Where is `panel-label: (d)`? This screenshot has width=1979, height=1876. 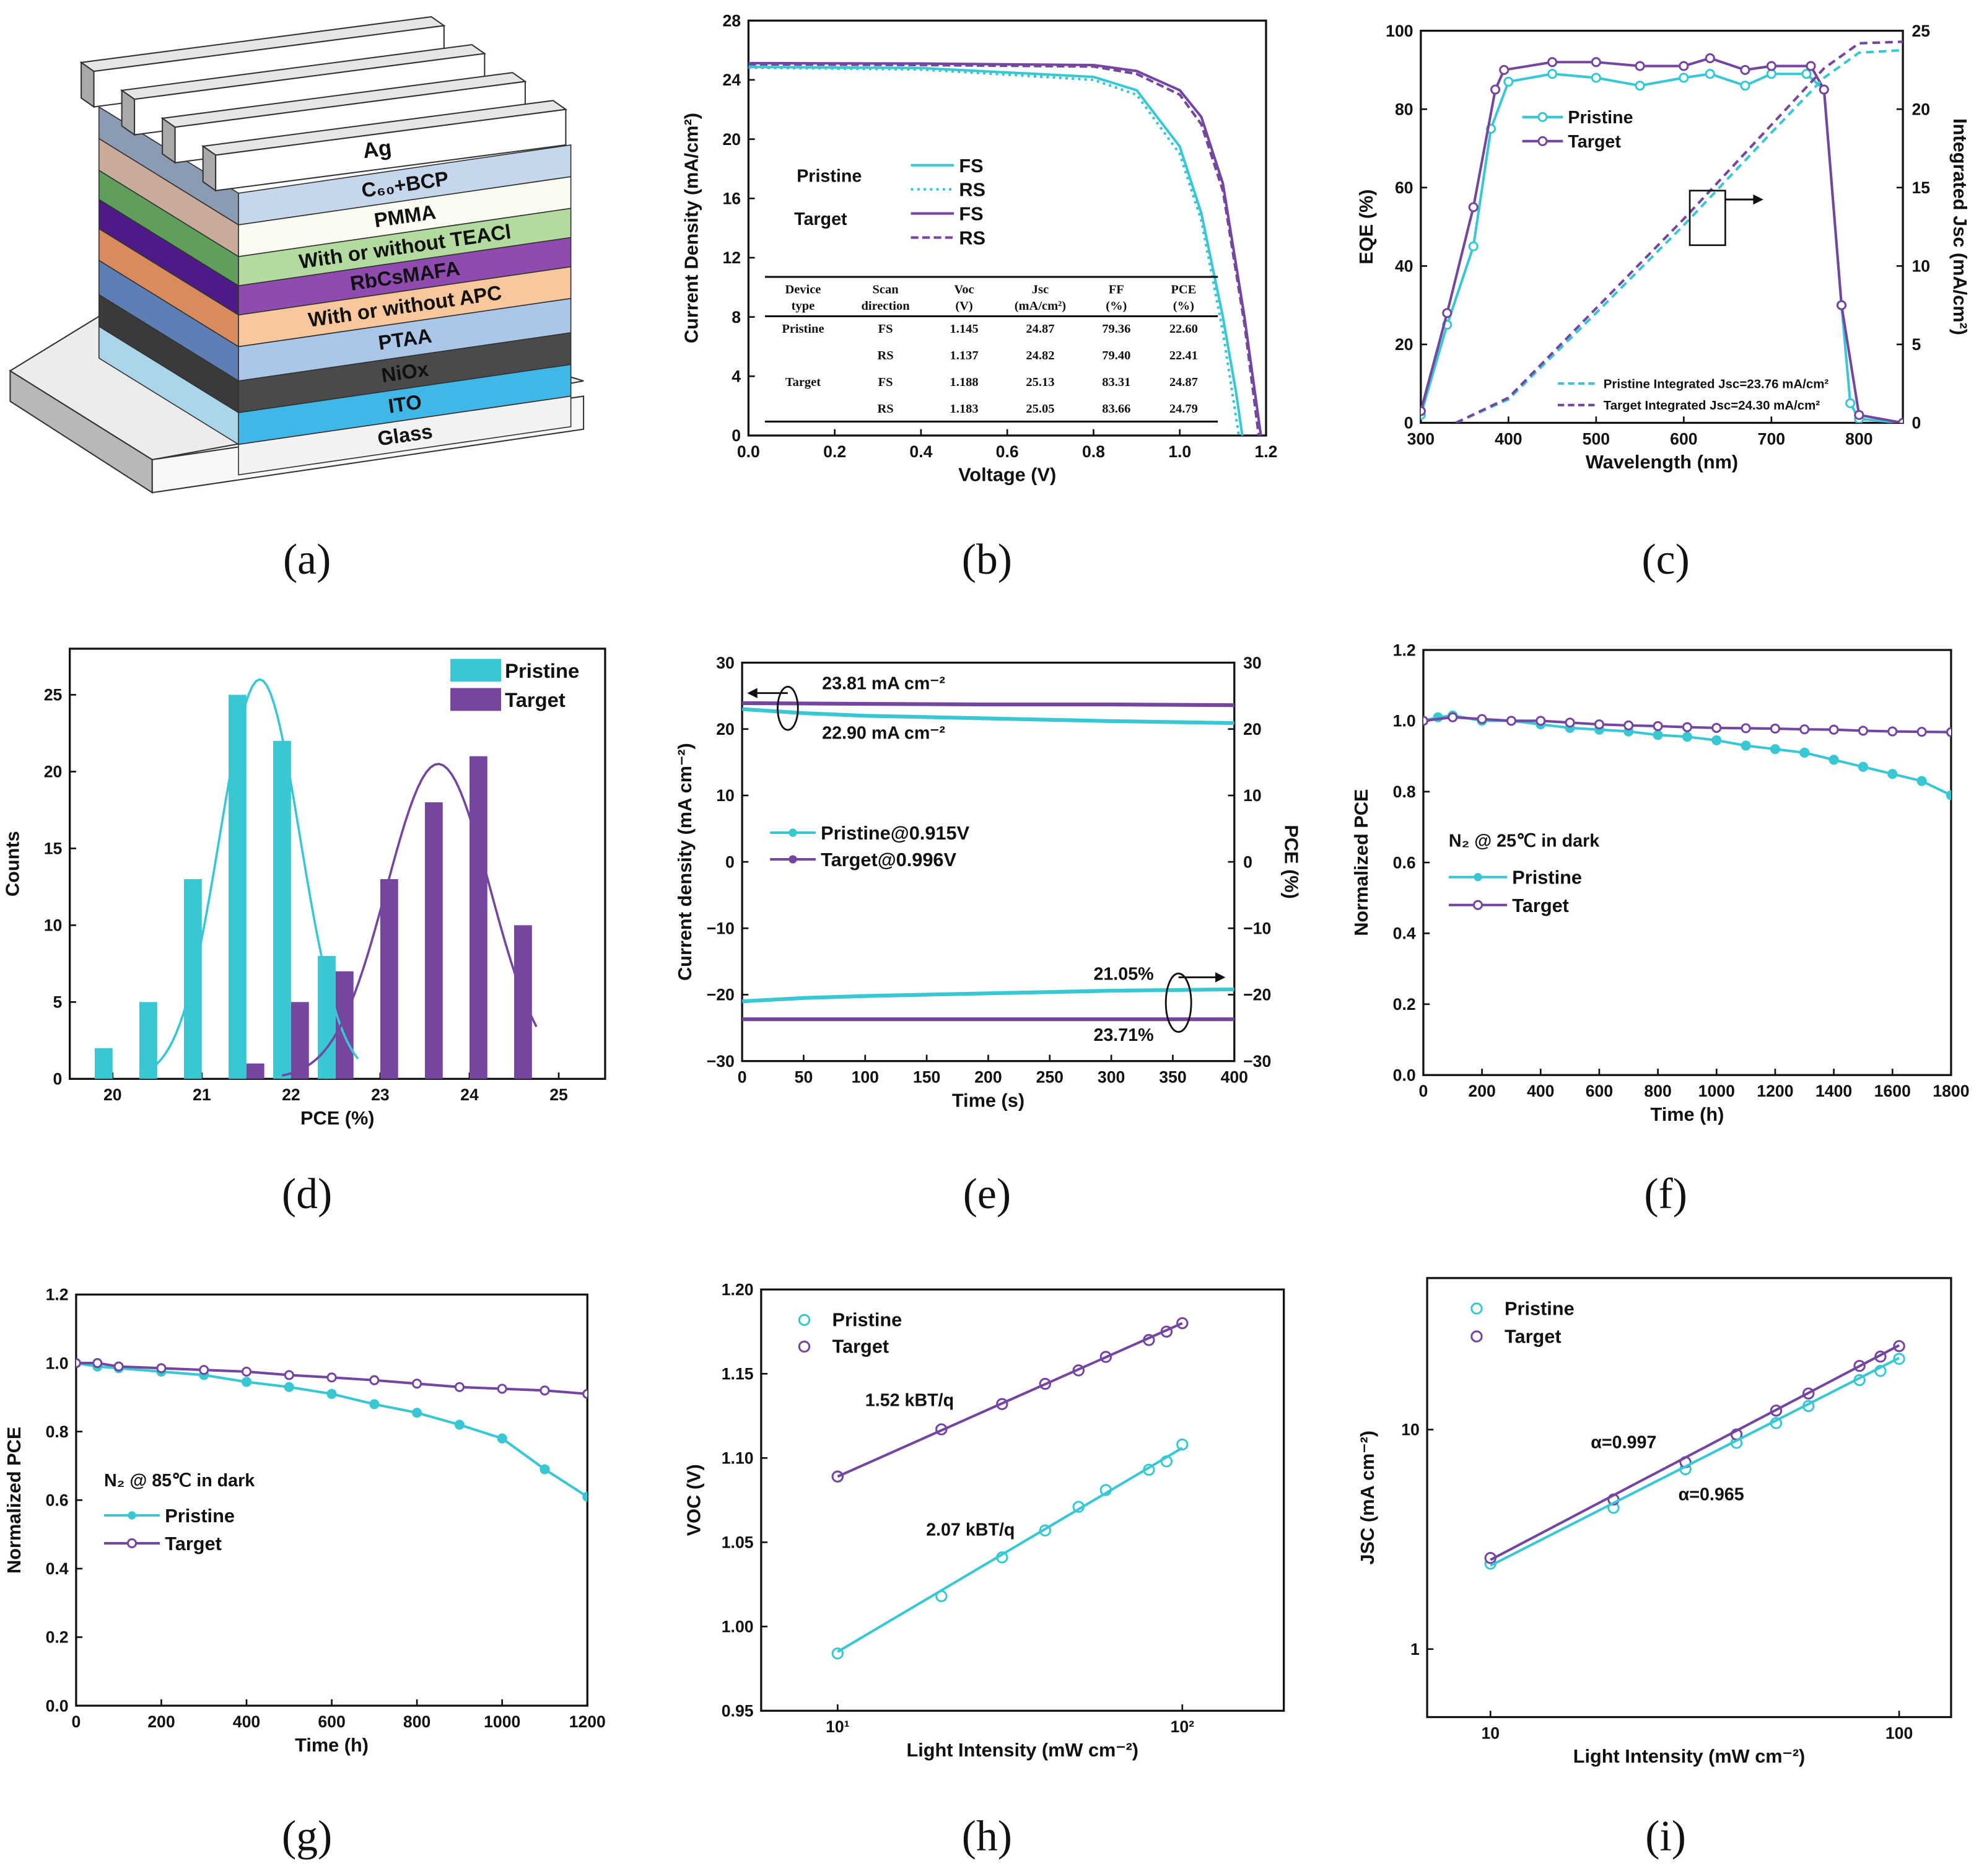 panel-label: (d) is located at coordinates (307, 1194).